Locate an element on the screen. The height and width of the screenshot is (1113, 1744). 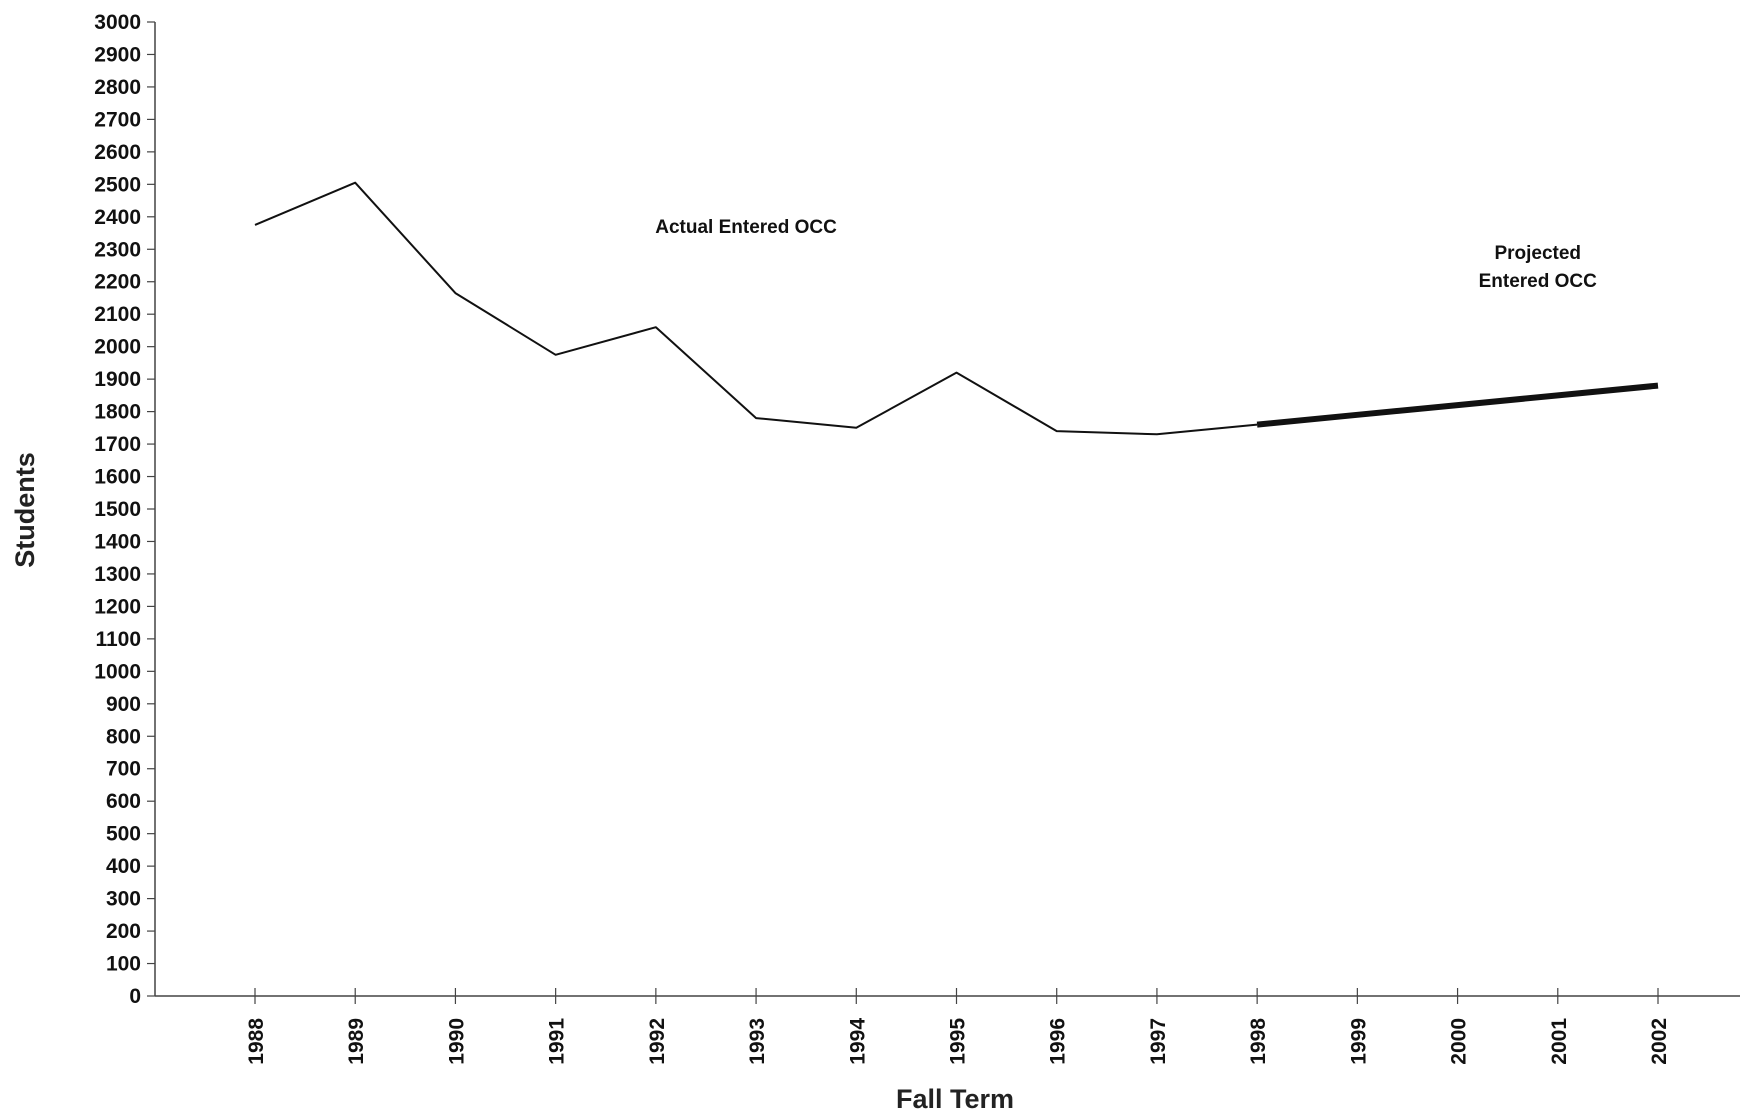
y-tick-label: 1100 is located at coordinates (118, 639).